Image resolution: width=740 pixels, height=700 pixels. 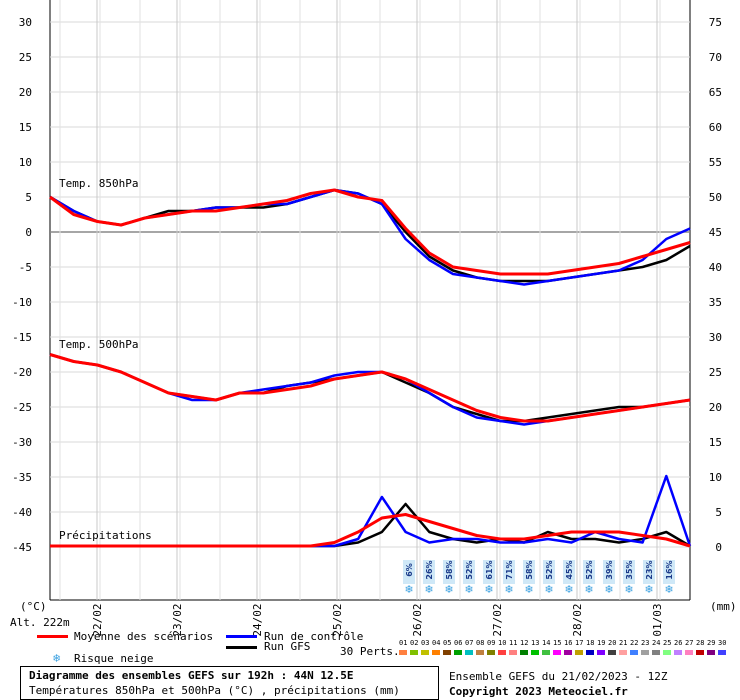 I want to click on left-tick-label: 0, so click(x=28, y=232).